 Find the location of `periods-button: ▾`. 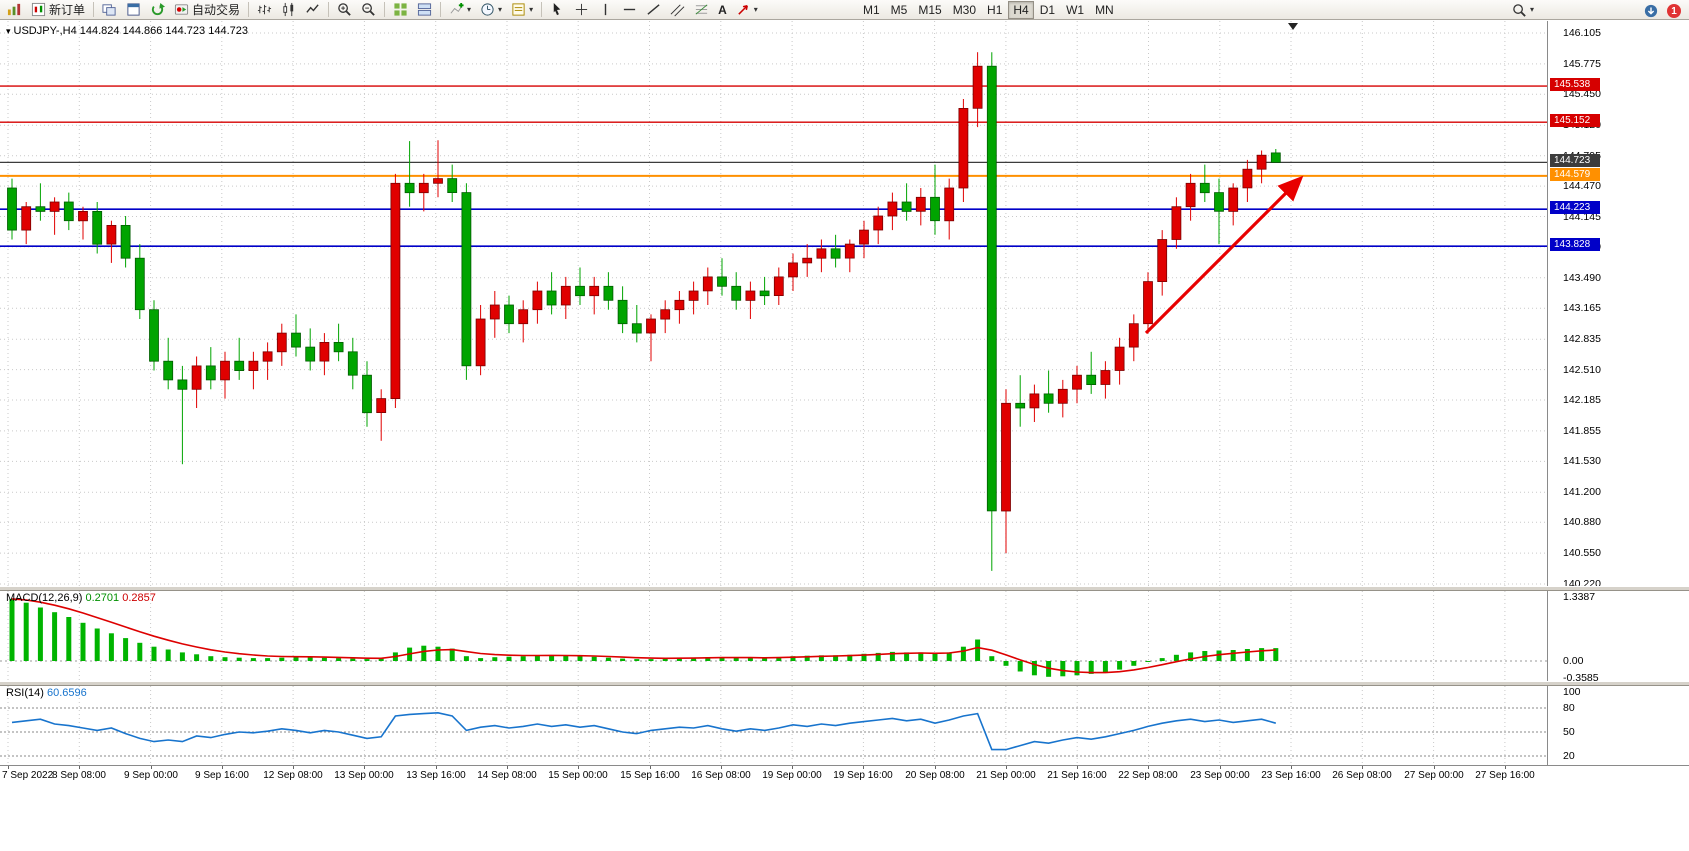

periods-button: ▾ is located at coordinates (491, 10).